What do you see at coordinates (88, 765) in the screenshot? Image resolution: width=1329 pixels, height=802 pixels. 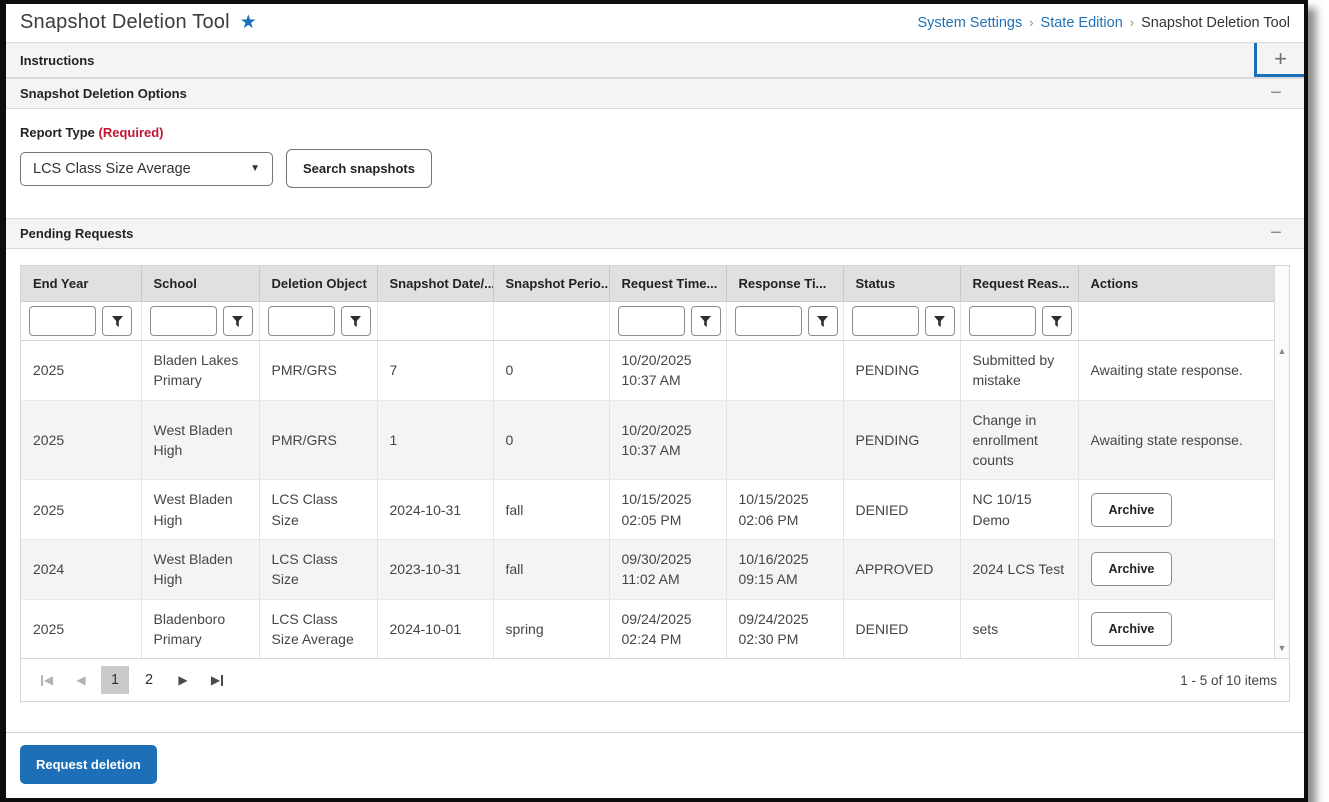 I see `request-deletion-button: Request deletion` at bounding box center [88, 765].